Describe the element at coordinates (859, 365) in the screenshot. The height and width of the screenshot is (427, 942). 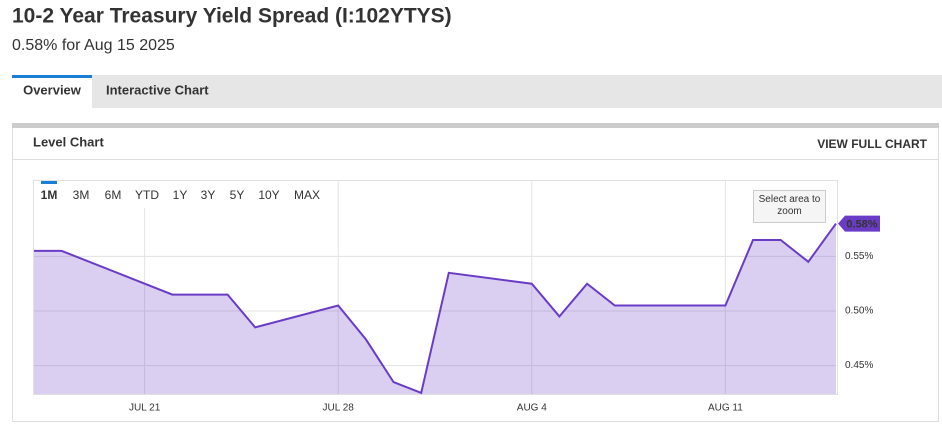
I see `y-tick-label: 0.45%` at that location.